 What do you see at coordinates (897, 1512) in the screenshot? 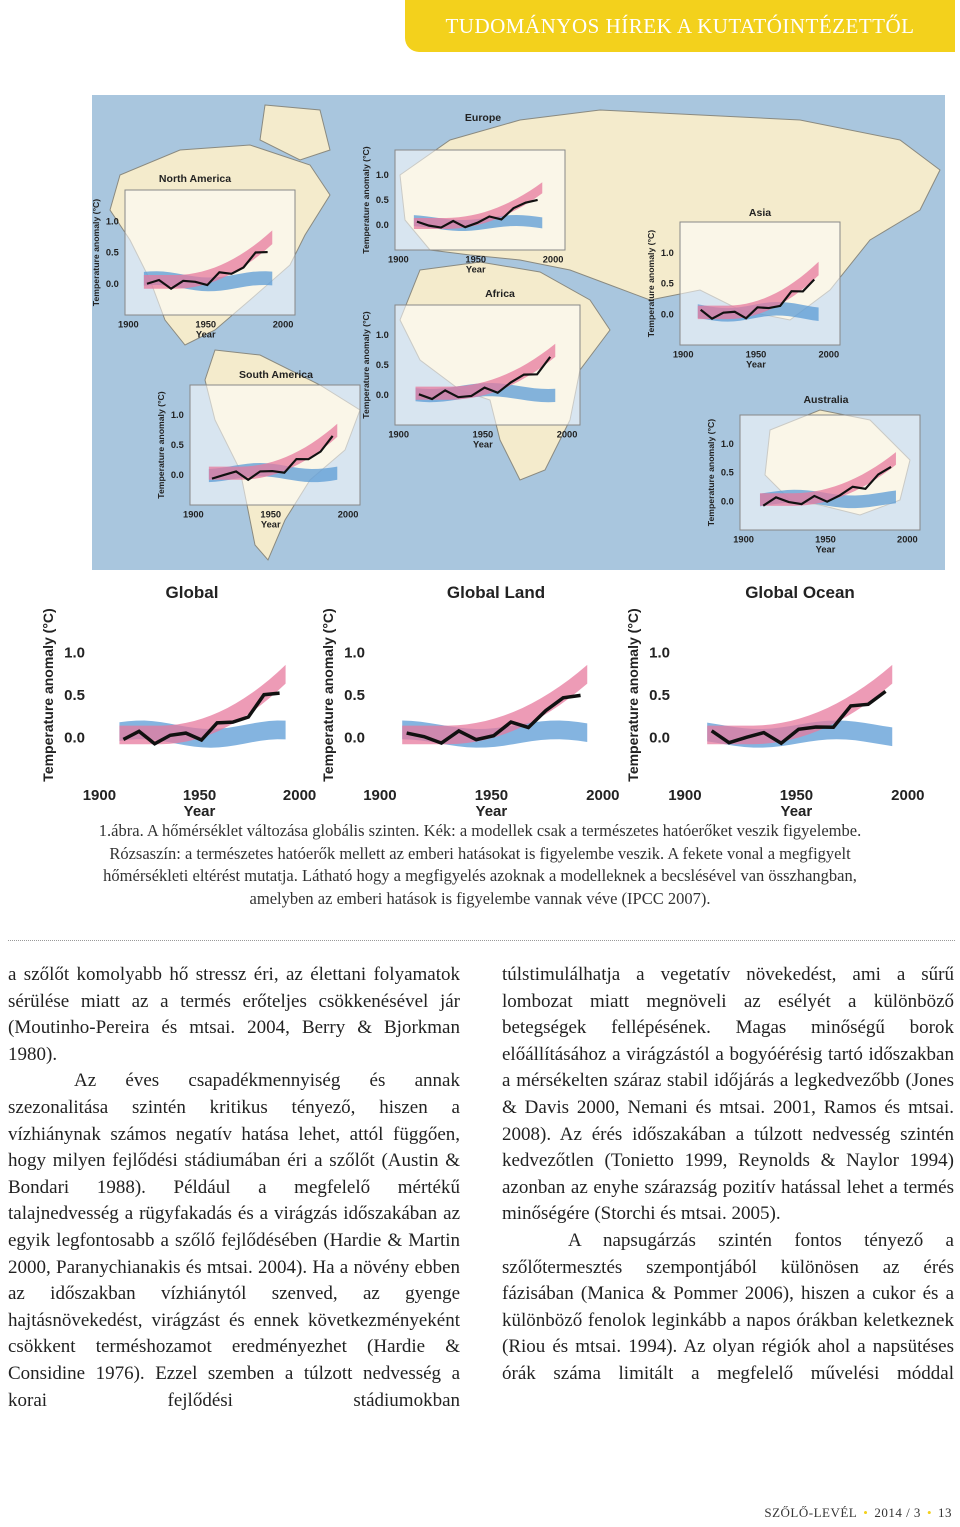
I see `issue: 2014 / 3` at bounding box center [897, 1512].